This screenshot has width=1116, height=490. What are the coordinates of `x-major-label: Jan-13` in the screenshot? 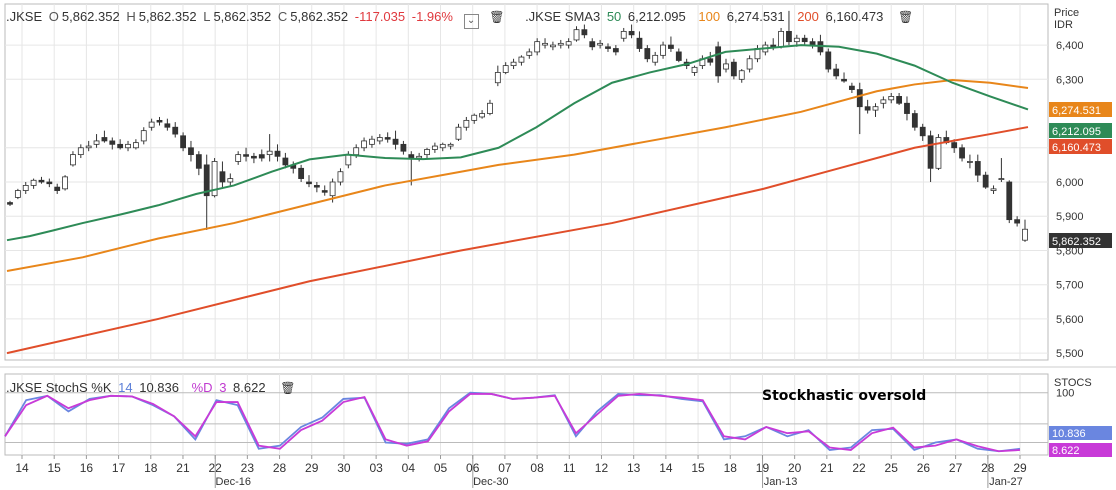 It's located at (781, 482).